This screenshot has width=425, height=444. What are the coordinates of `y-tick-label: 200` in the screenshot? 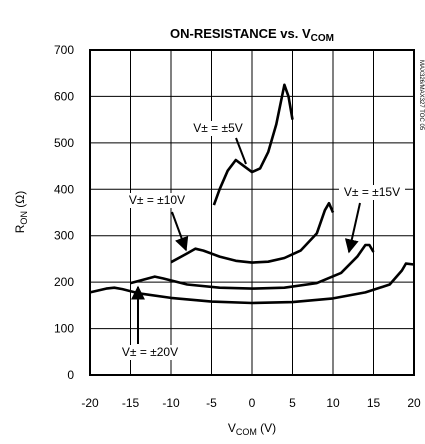 It's located at (64, 282).